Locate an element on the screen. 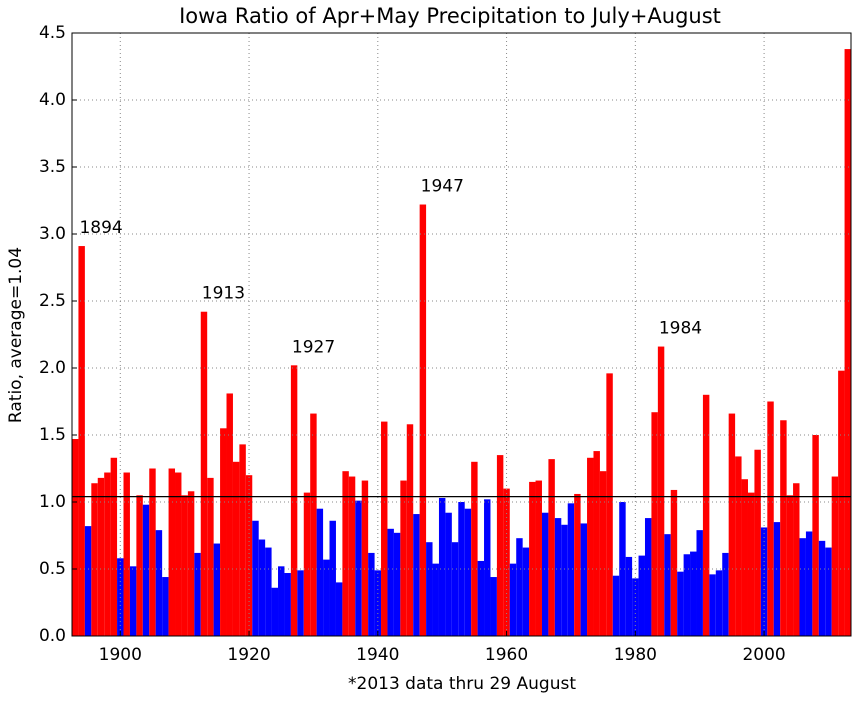 This screenshot has width=858, height=704. x-tick-label: 1900 is located at coordinates (120, 655).